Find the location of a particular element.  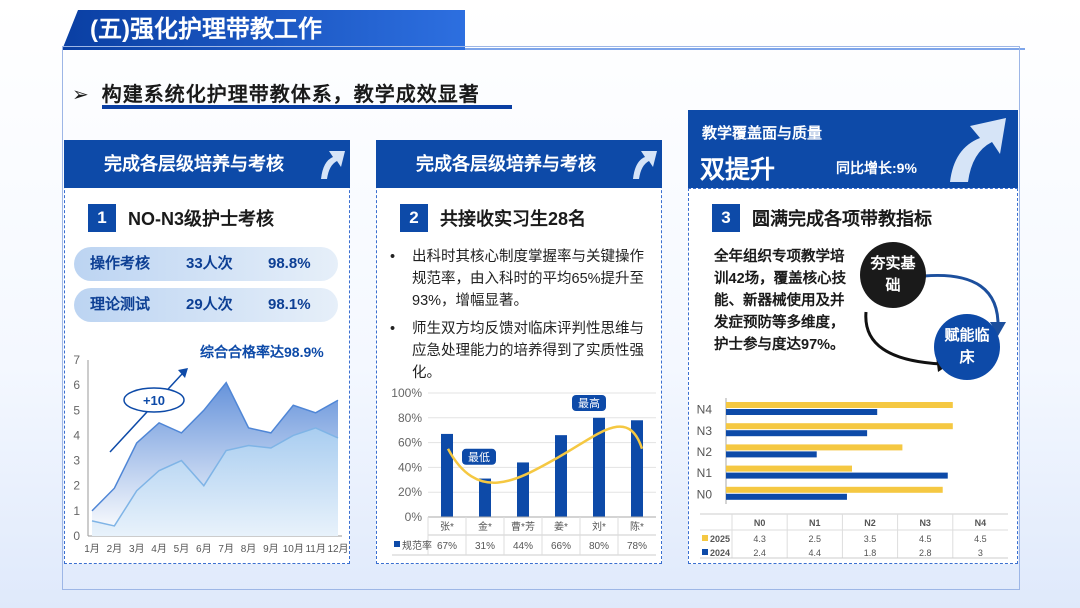

x-tick-label: 3月 is located at coordinates (137, 549).